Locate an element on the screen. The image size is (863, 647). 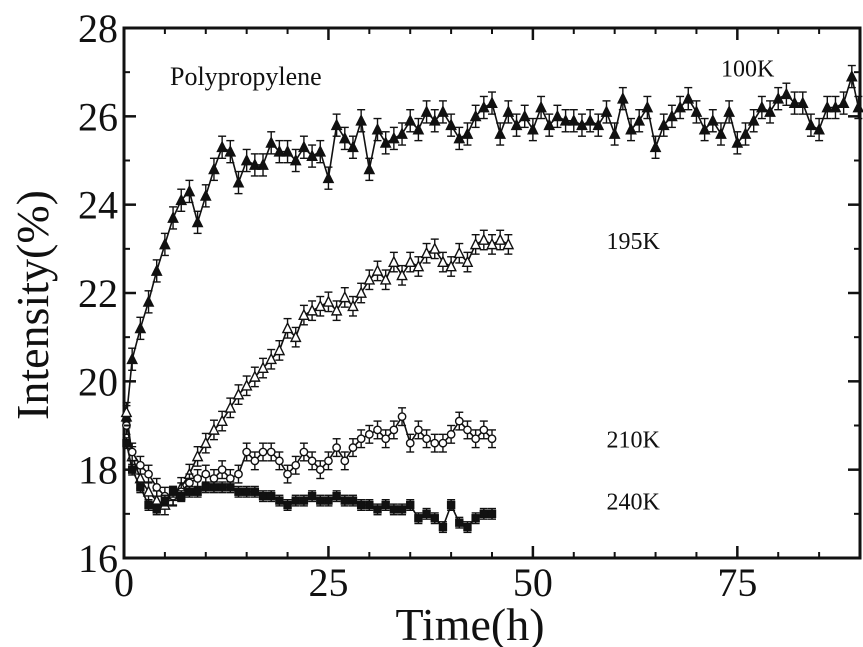
series-label-240k: 240K is located at coordinates (633, 502).